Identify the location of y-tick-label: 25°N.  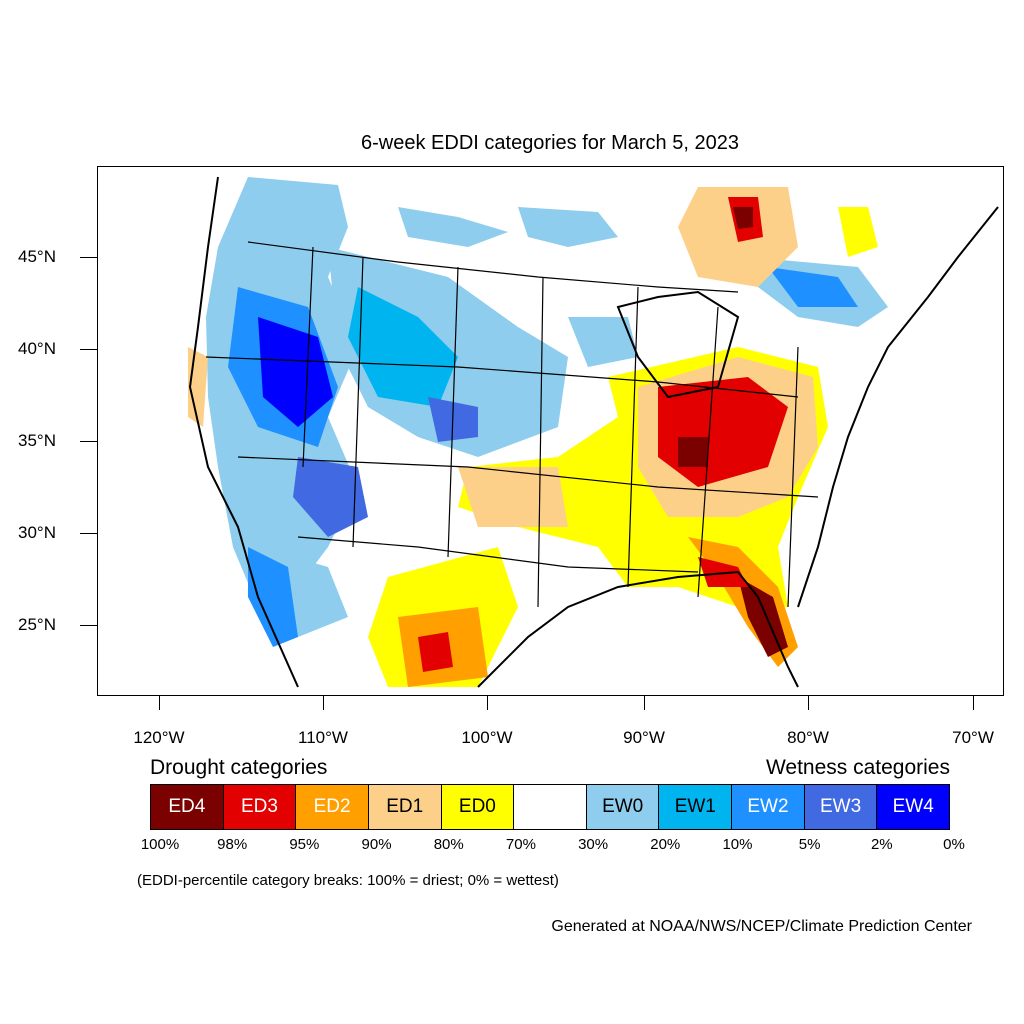
(37, 624).